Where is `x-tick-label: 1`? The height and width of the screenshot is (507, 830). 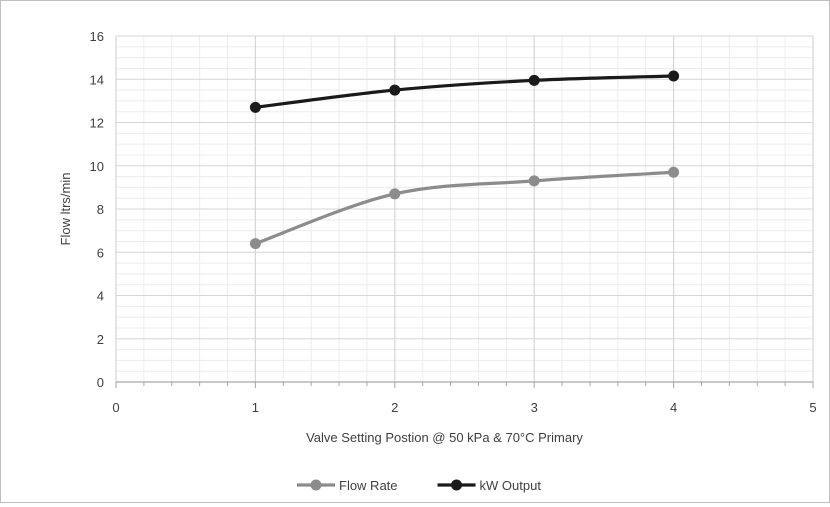
x-tick-label: 1 is located at coordinates (255, 407).